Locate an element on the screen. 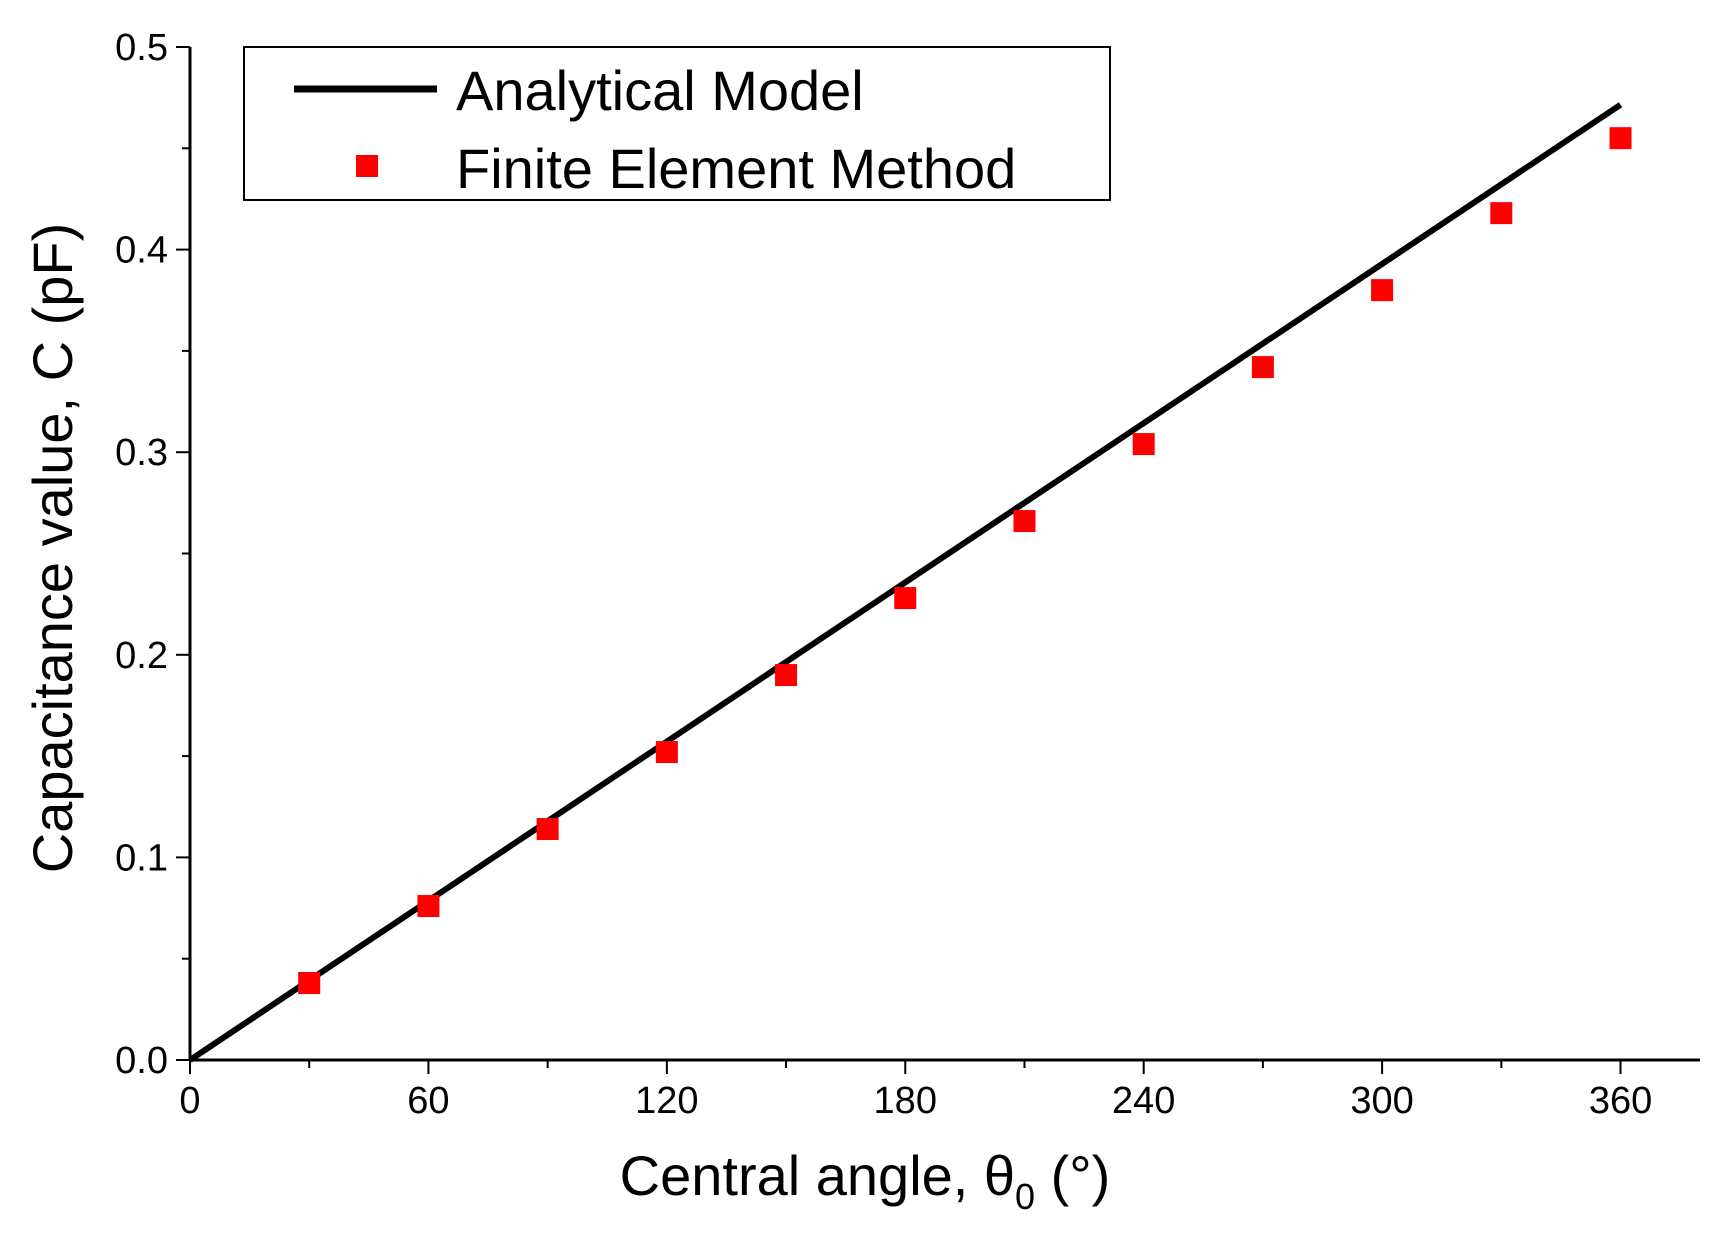 The width and height of the screenshot is (1719, 1236). legend: Analytical Model Finite Element Method is located at coordinates (677, 123).